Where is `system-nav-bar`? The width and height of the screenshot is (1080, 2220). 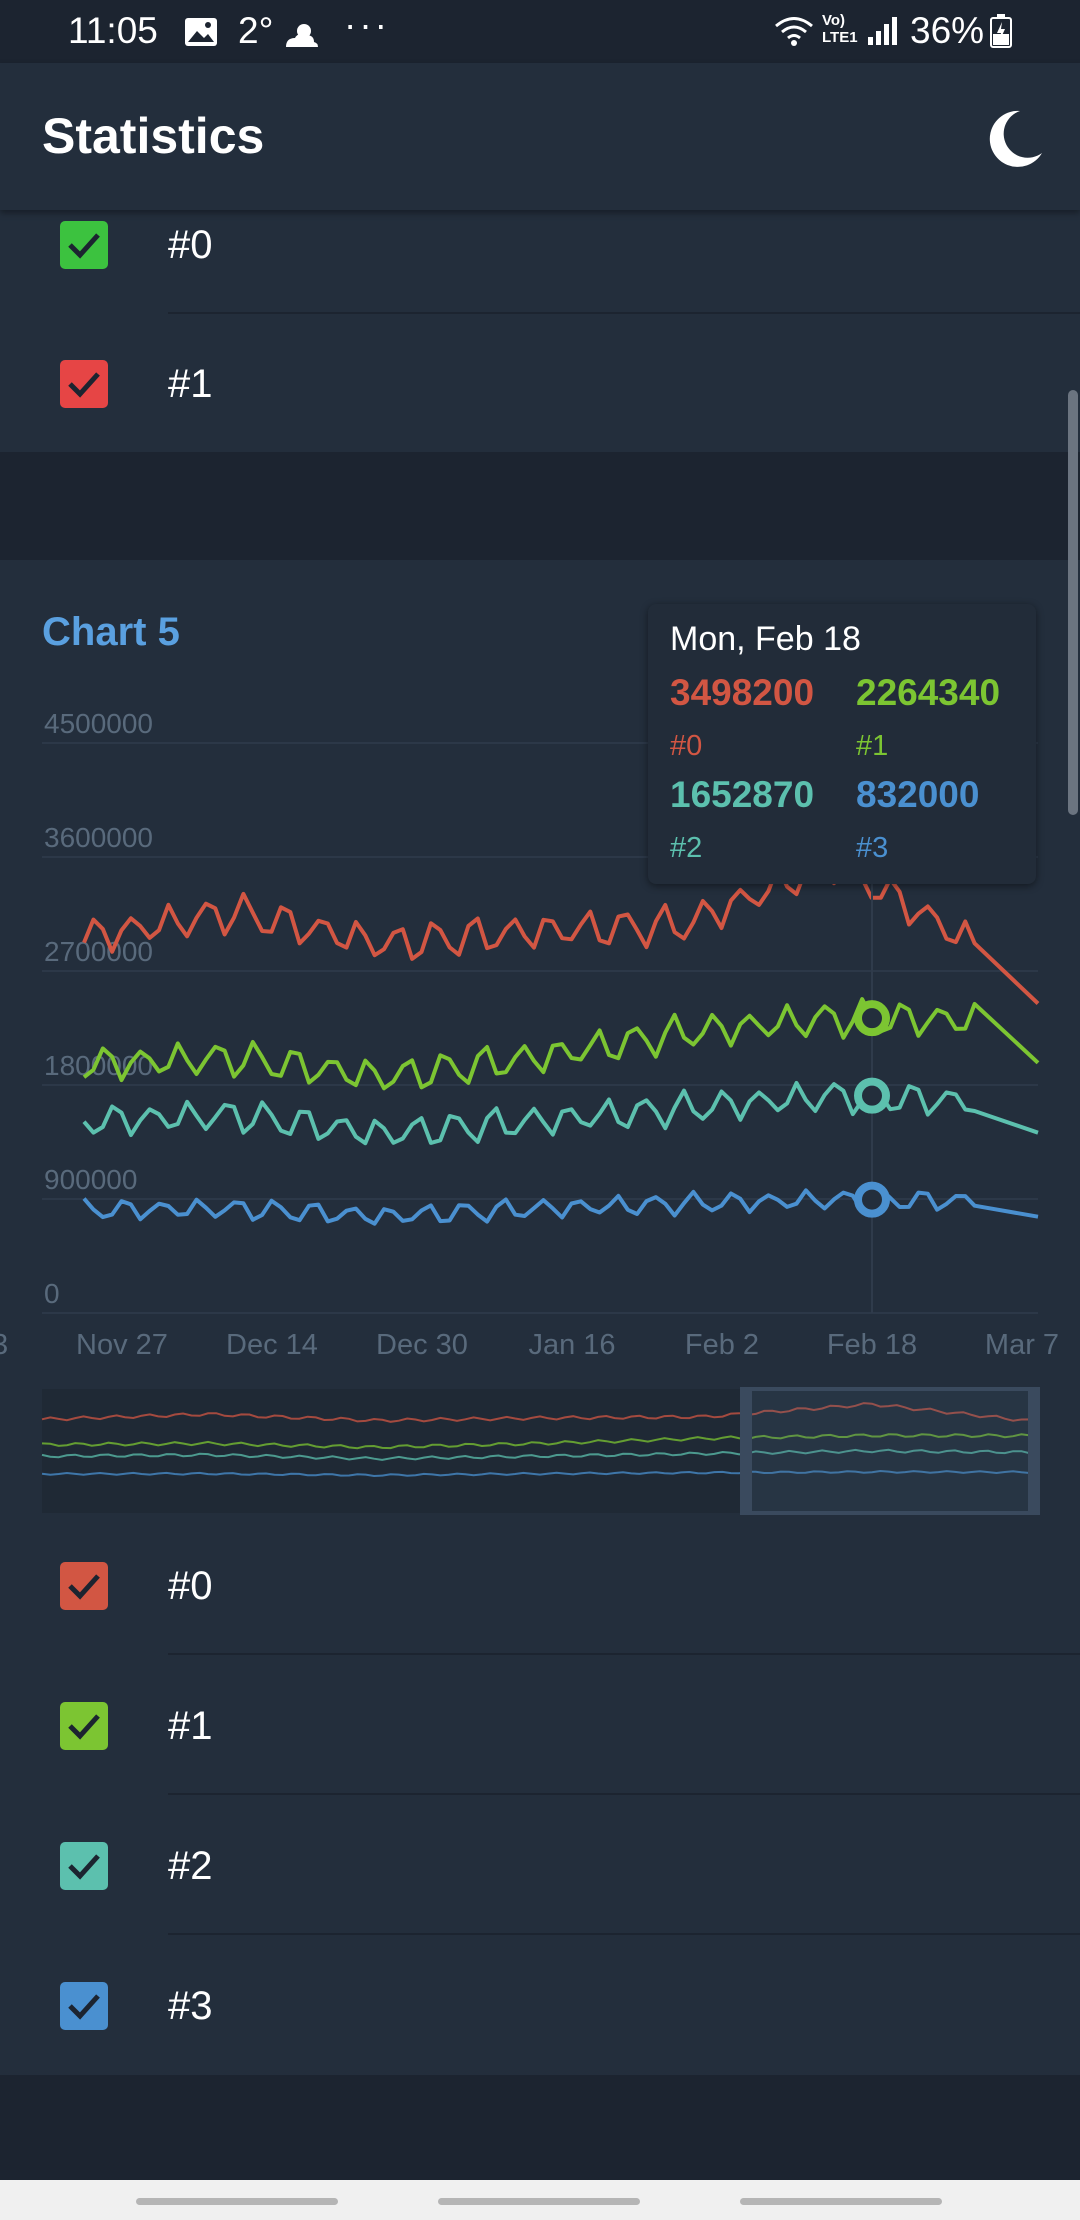
system-nav-bar is located at coordinates (540, 2200).